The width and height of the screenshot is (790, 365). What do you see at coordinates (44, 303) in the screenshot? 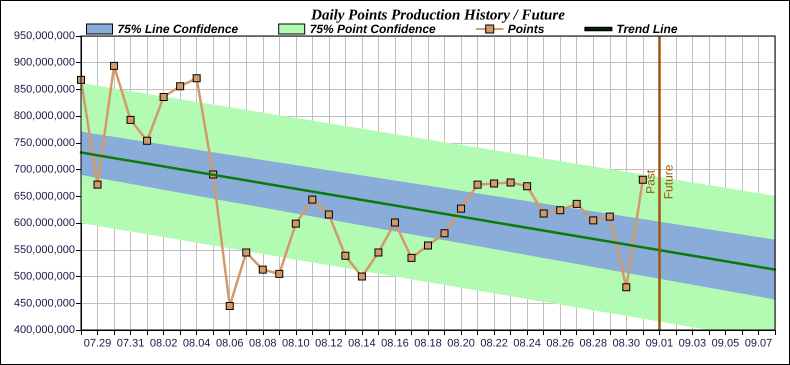
I see `y-tick-label: 450,000,000` at bounding box center [44, 303].